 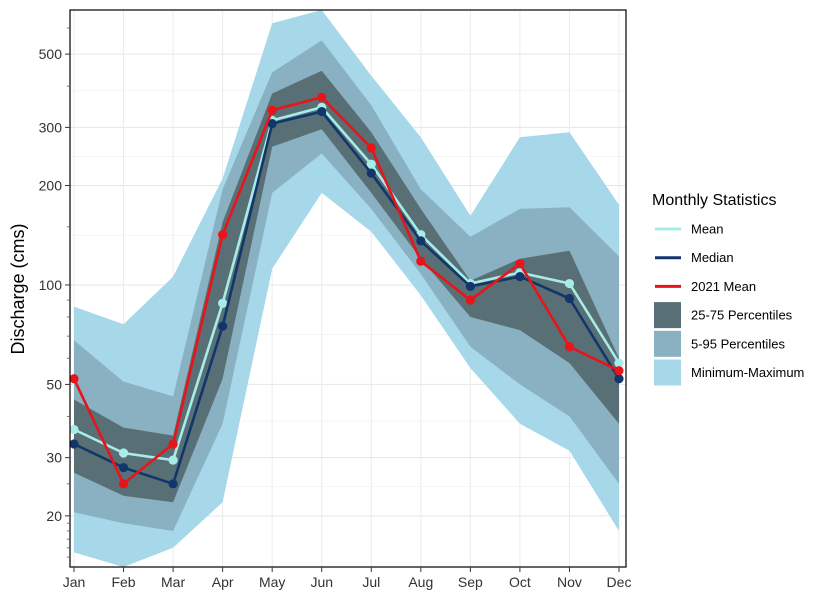 I want to click on legend-key-minimum-maximum, so click(x=667, y=372).